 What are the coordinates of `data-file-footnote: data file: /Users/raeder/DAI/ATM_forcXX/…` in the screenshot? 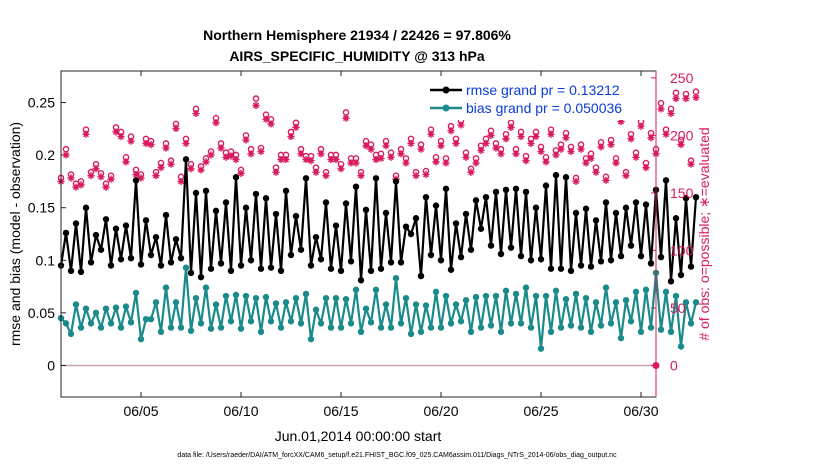 It's located at (397, 455).